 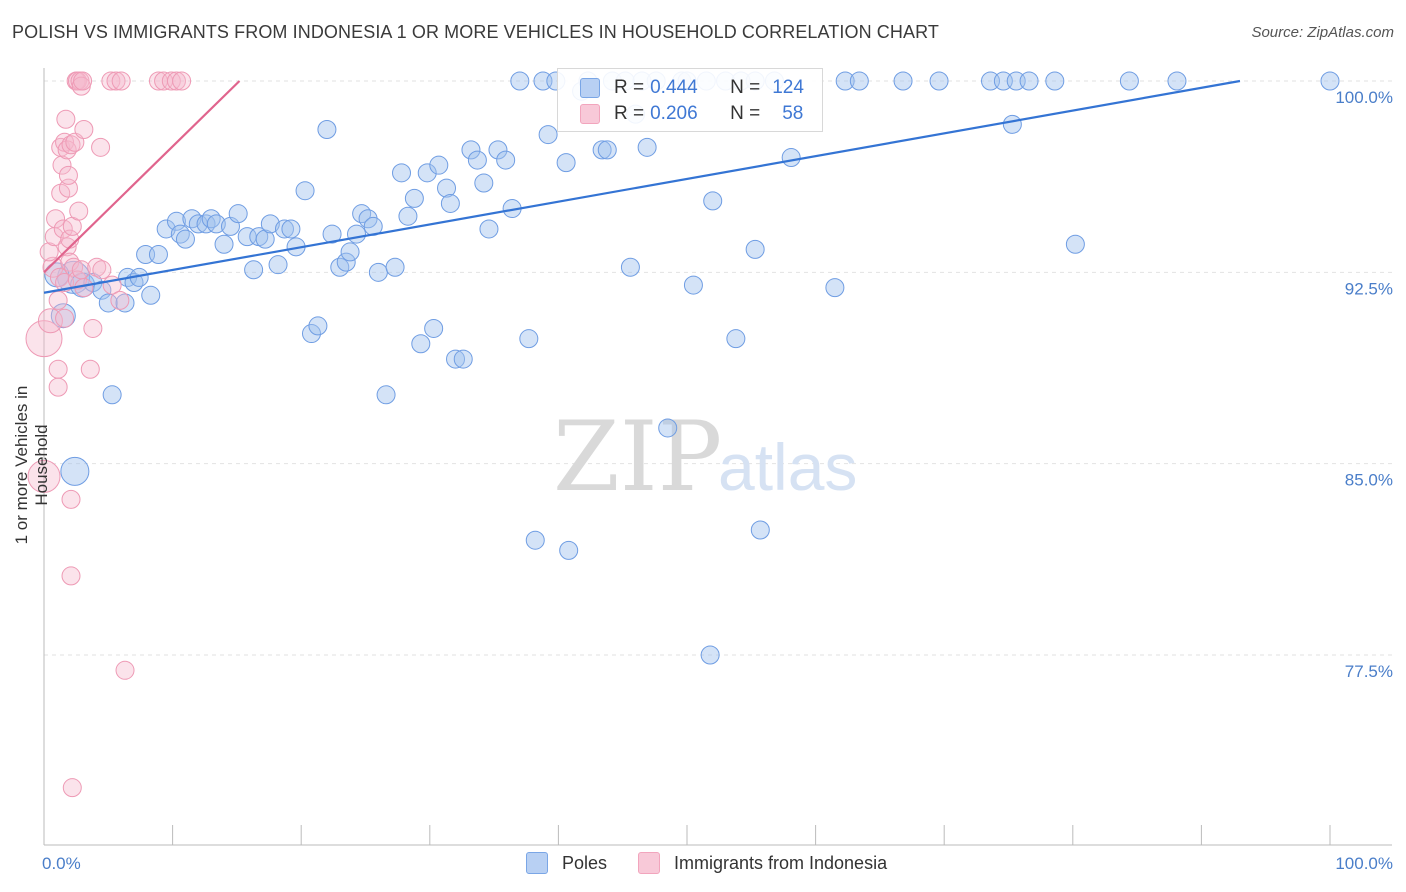 I want to click on legend-item-indonesia: Immigrants from Indonesia, so click(x=762, y=863).